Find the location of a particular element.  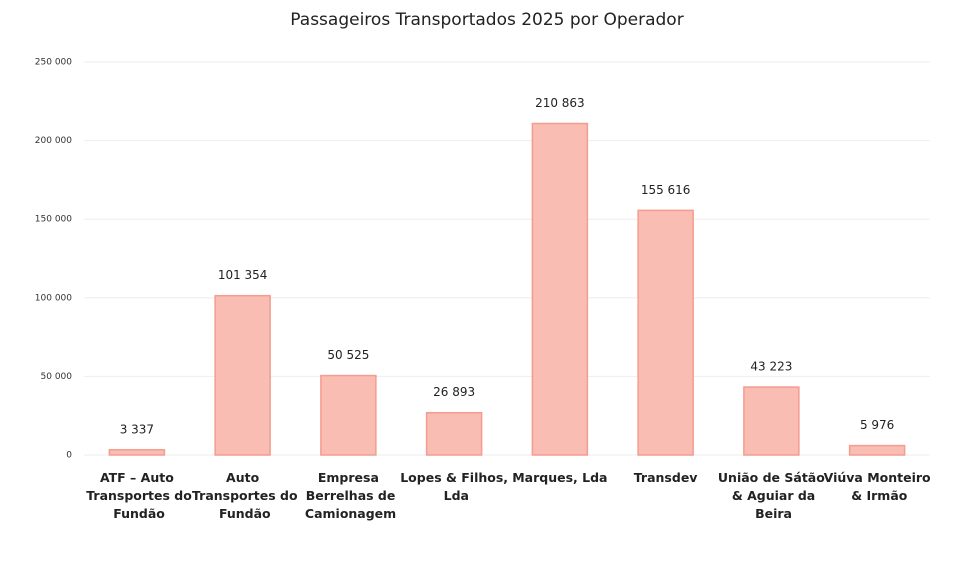

data-label: 155 616 is located at coordinates (666, 190).